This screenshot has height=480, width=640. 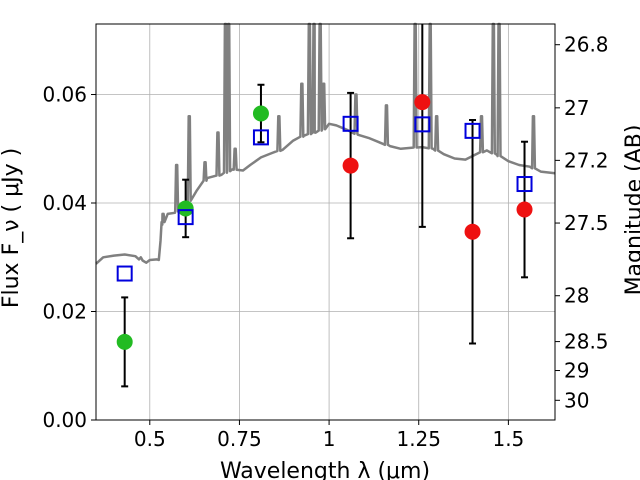 I want to click on y-axis-ticks: 0.00 0.02 0.04 0.06, so click(x=69, y=257).